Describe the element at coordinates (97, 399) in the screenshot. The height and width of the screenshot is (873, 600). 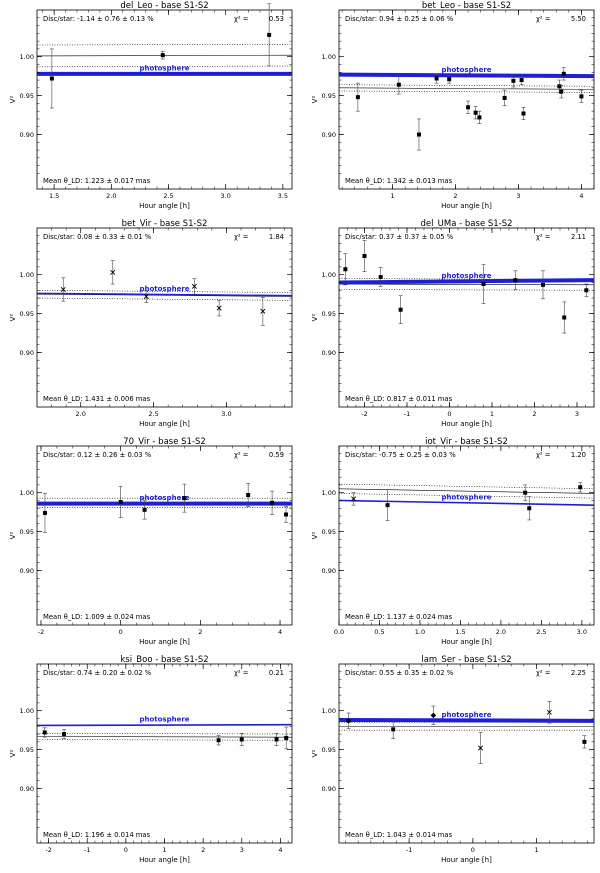
I see `mean-theta-annotation: Mean θ_LD: 1.431 ± 0.006 mas` at that location.